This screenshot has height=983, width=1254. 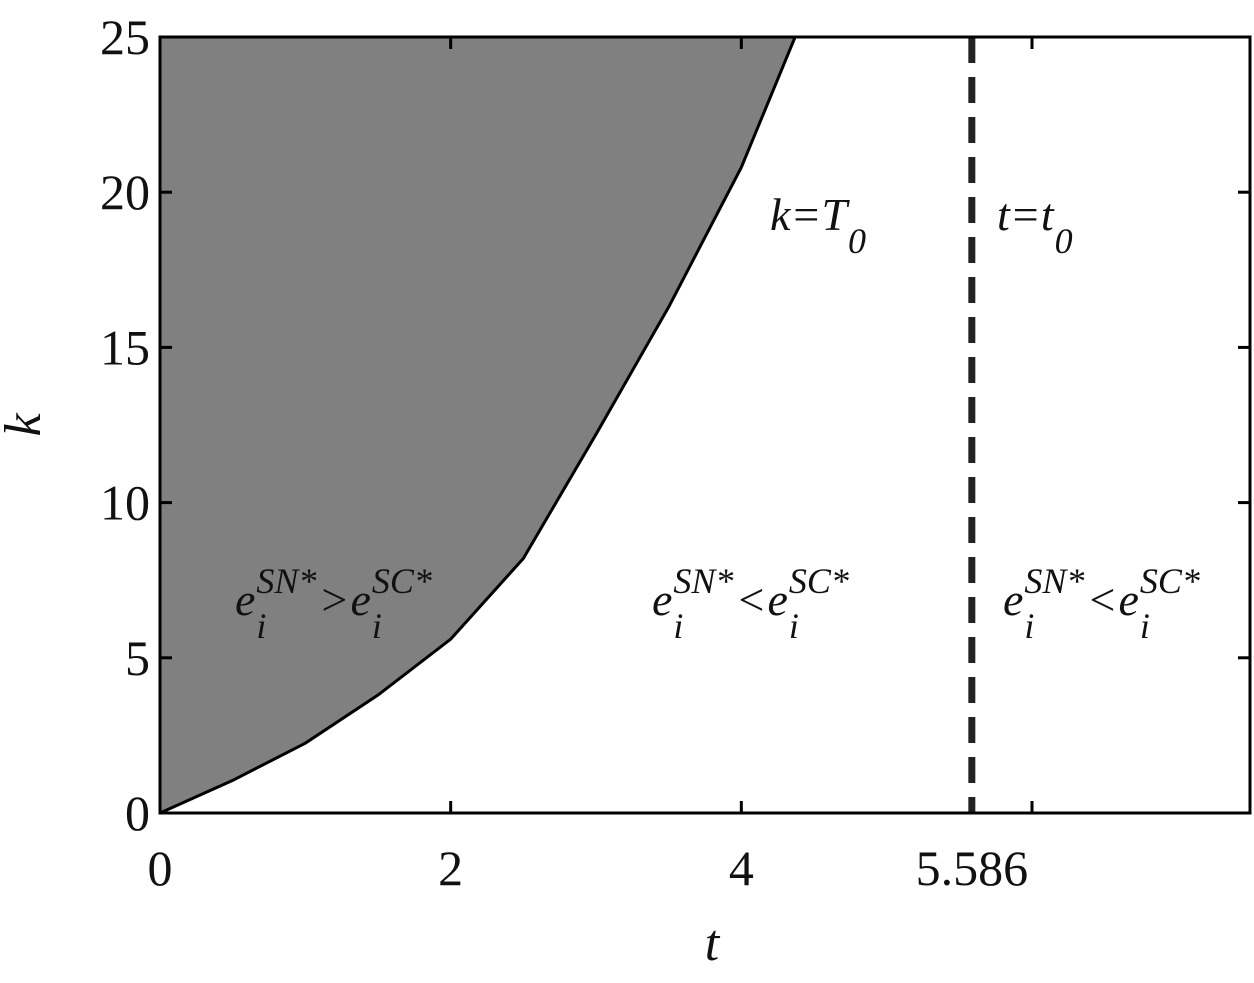 I want to click on x-tick-label: 2, so click(x=450, y=868).